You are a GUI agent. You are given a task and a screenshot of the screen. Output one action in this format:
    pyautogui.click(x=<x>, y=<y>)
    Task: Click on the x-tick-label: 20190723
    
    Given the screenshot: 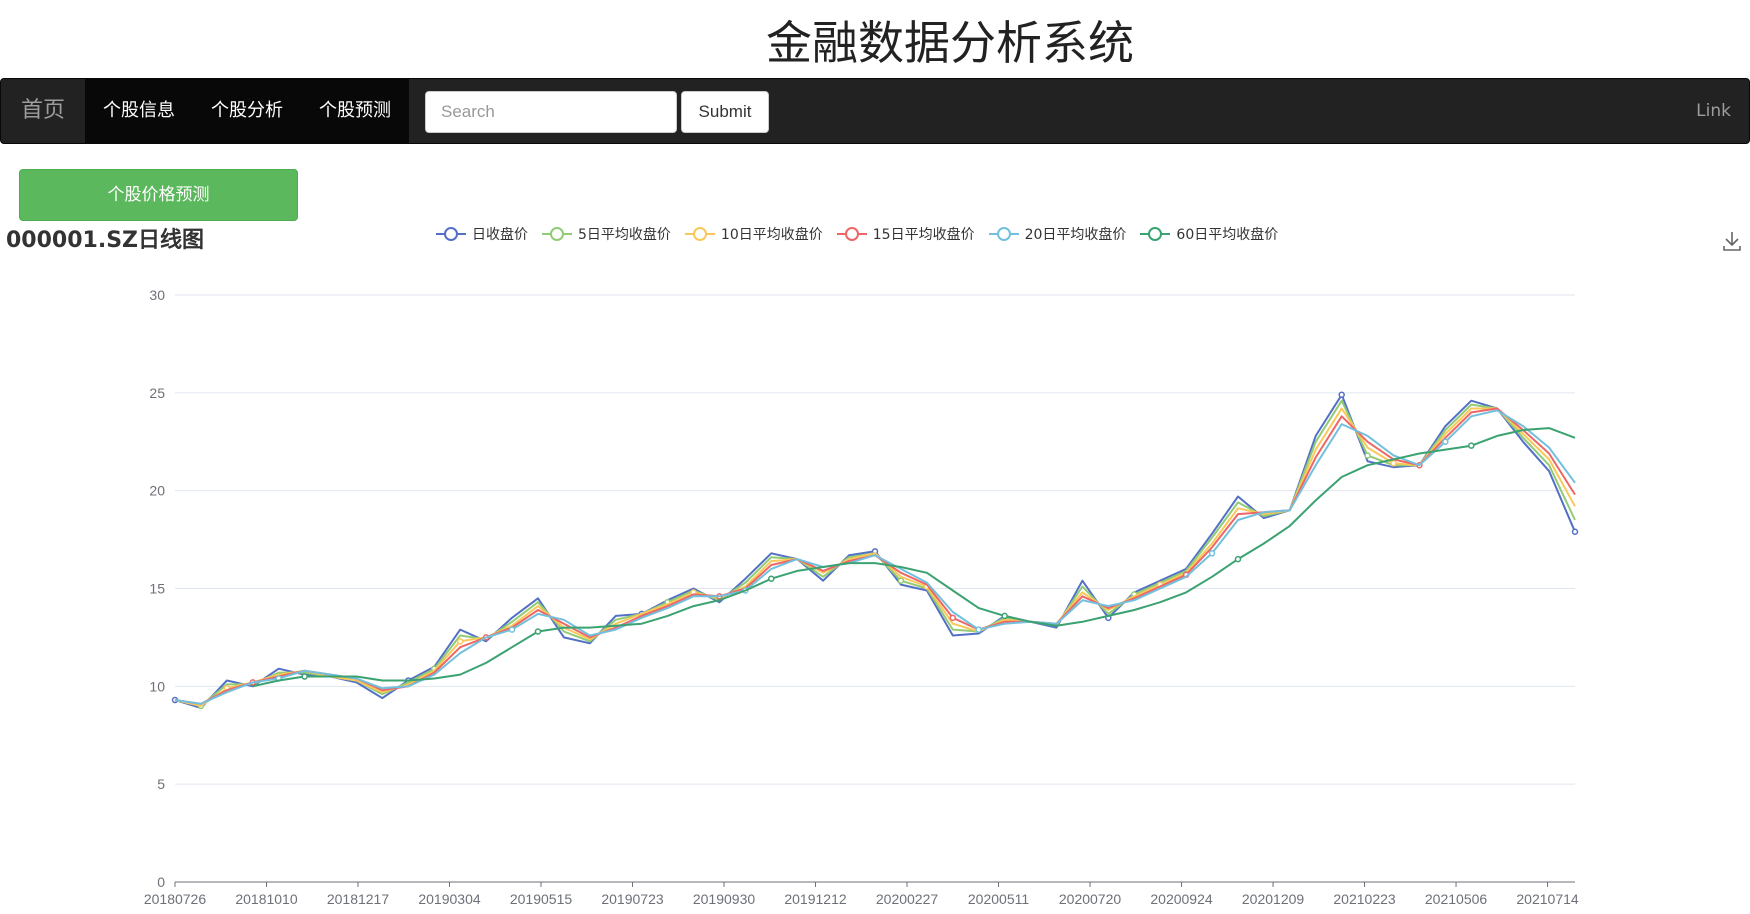 What is the action you would take?
    pyautogui.click(x=632, y=899)
    